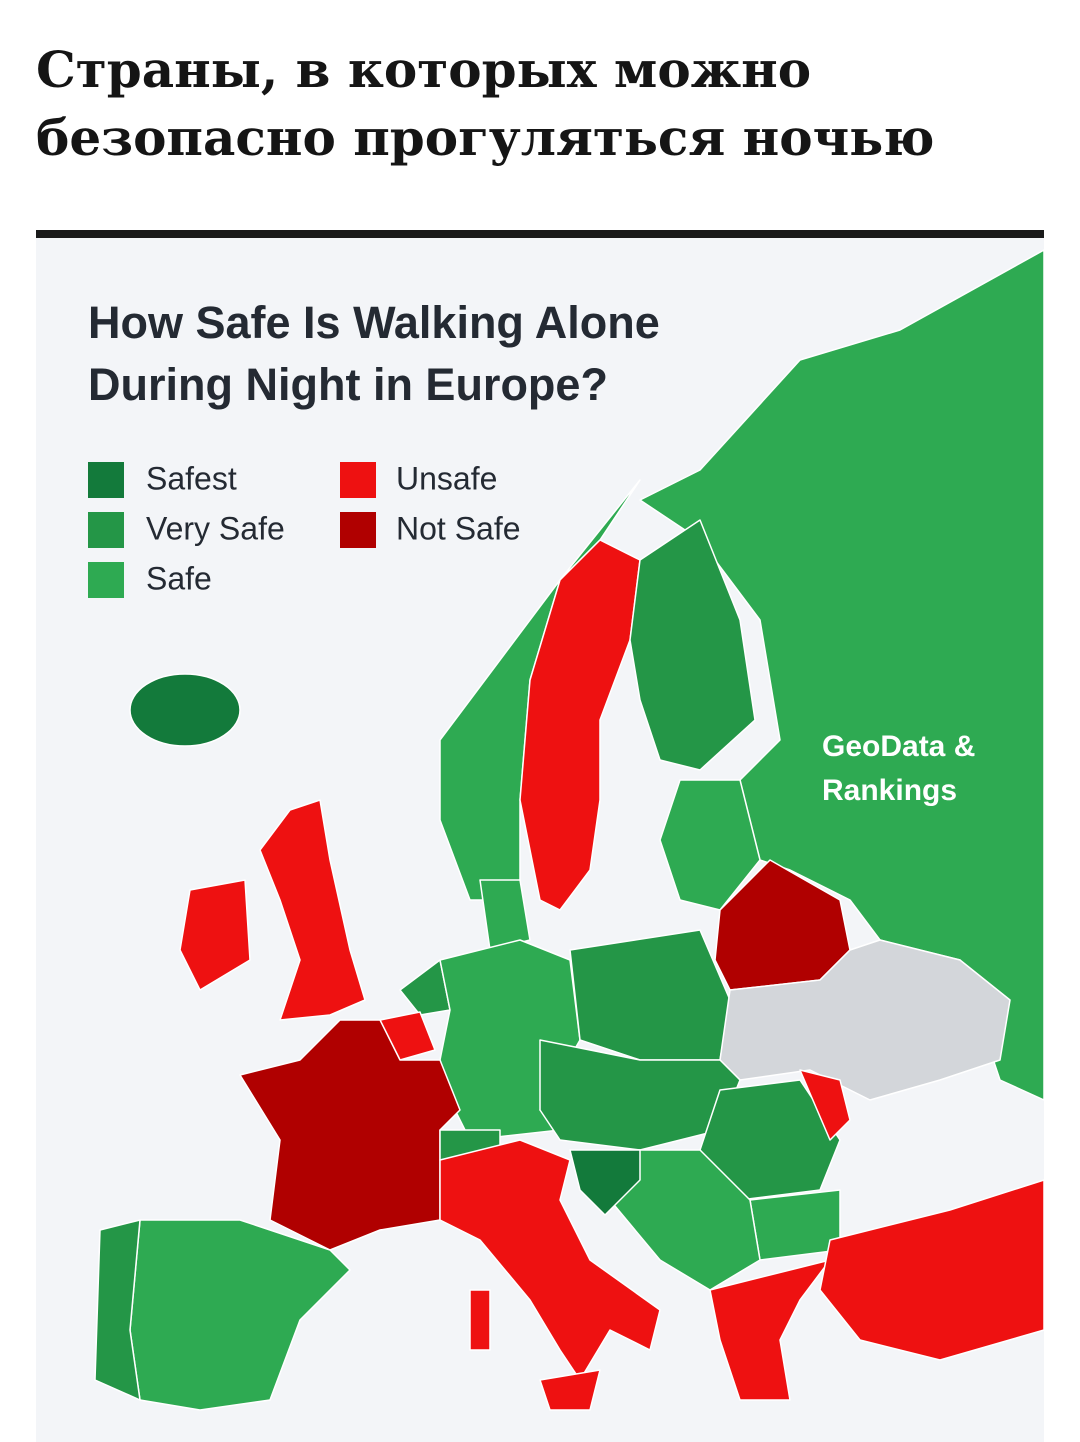 This screenshot has width=1080, height=1442. Describe the element at coordinates (825, 1105) in the screenshot. I see `moldova` at that location.